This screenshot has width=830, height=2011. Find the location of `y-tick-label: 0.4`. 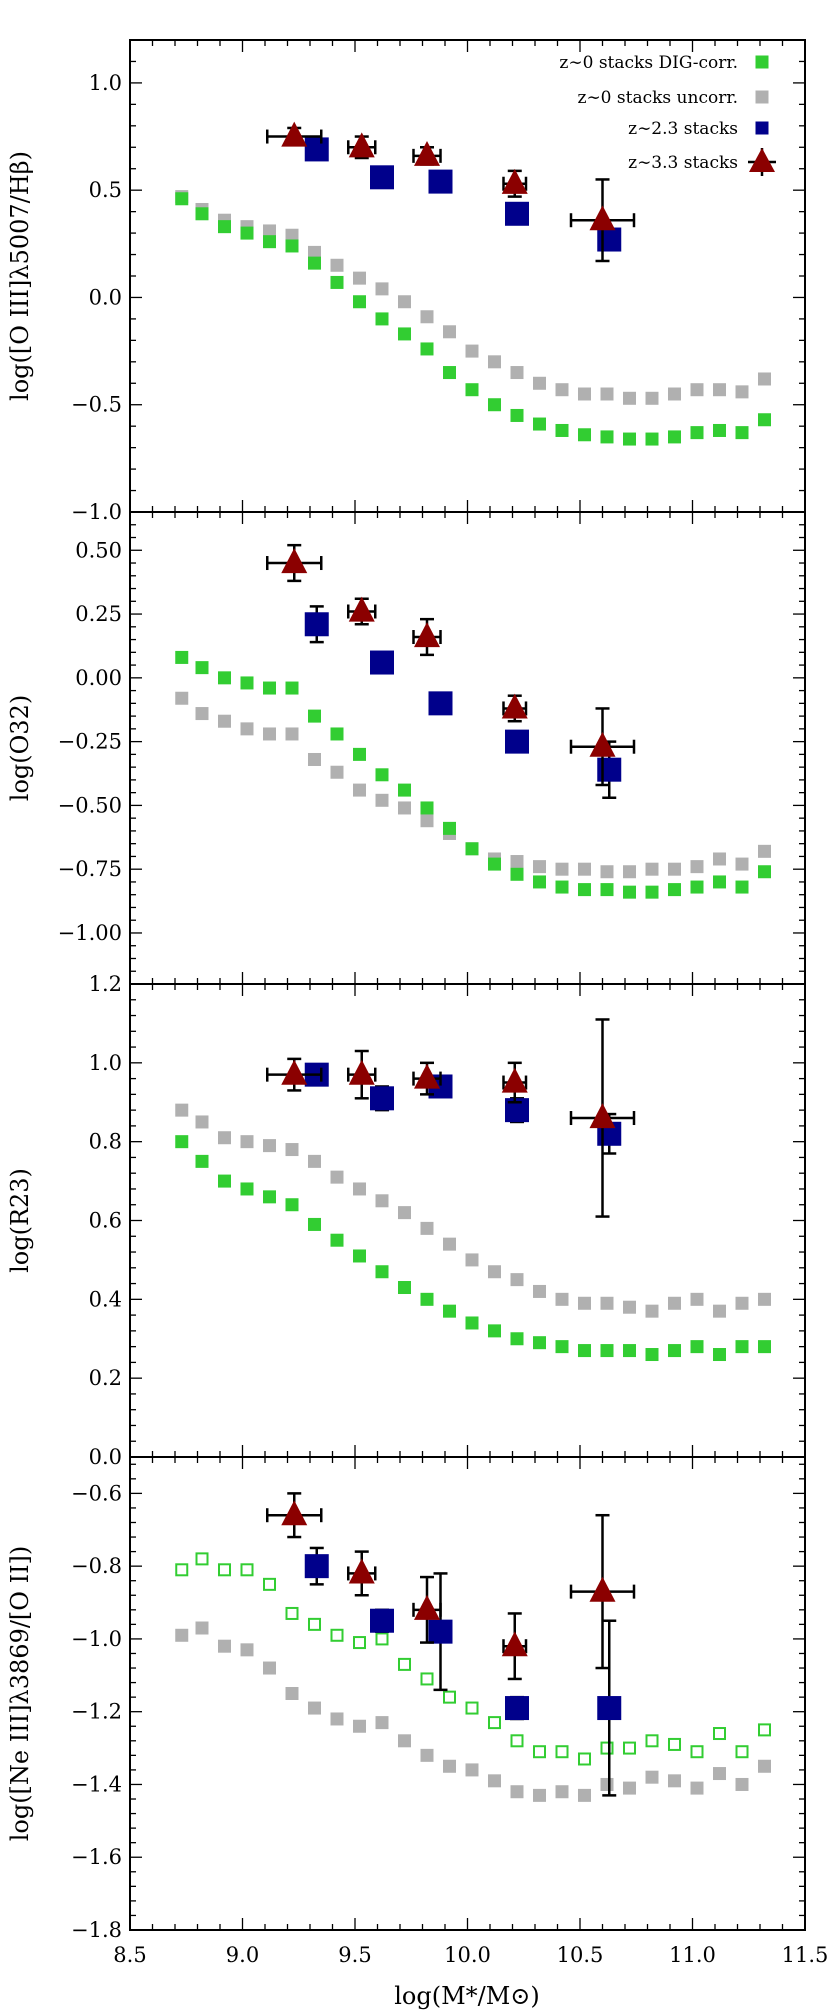

y-tick-label: 0.4 is located at coordinates (105, 1299).